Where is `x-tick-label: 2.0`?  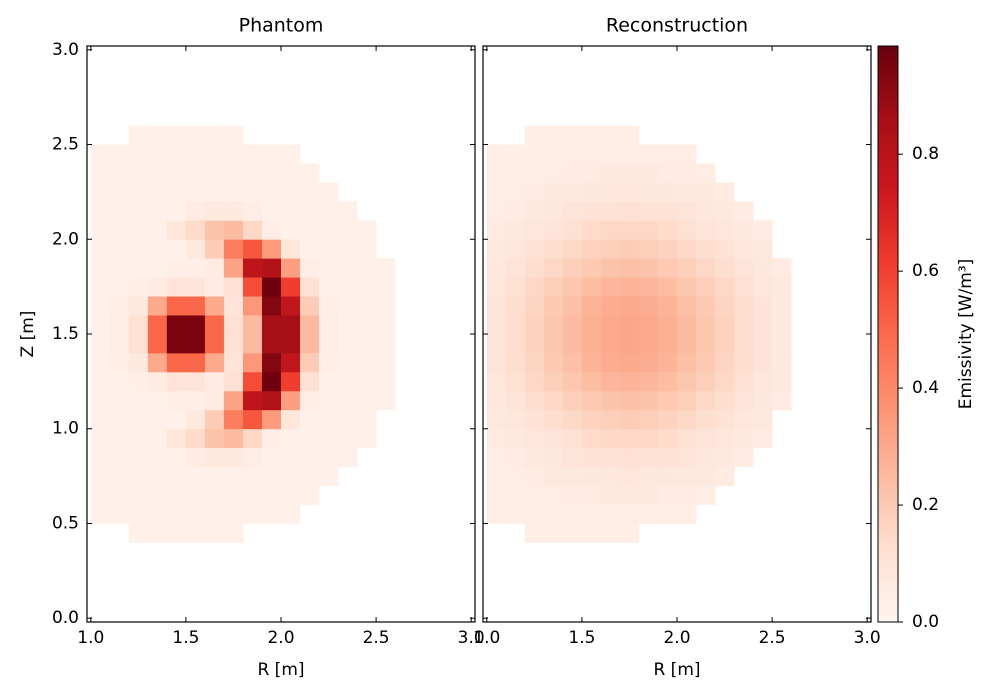
x-tick-label: 2.0 is located at coordinates (676, 638).